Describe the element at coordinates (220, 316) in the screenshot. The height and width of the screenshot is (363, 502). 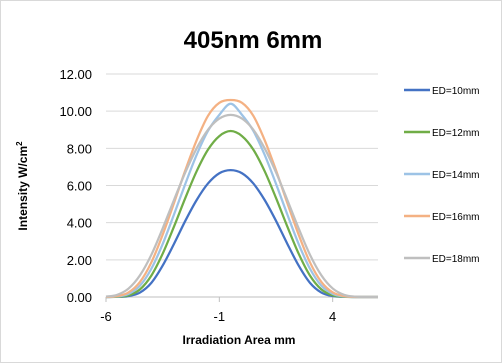
I see `x-tick-label: -1` at that location.